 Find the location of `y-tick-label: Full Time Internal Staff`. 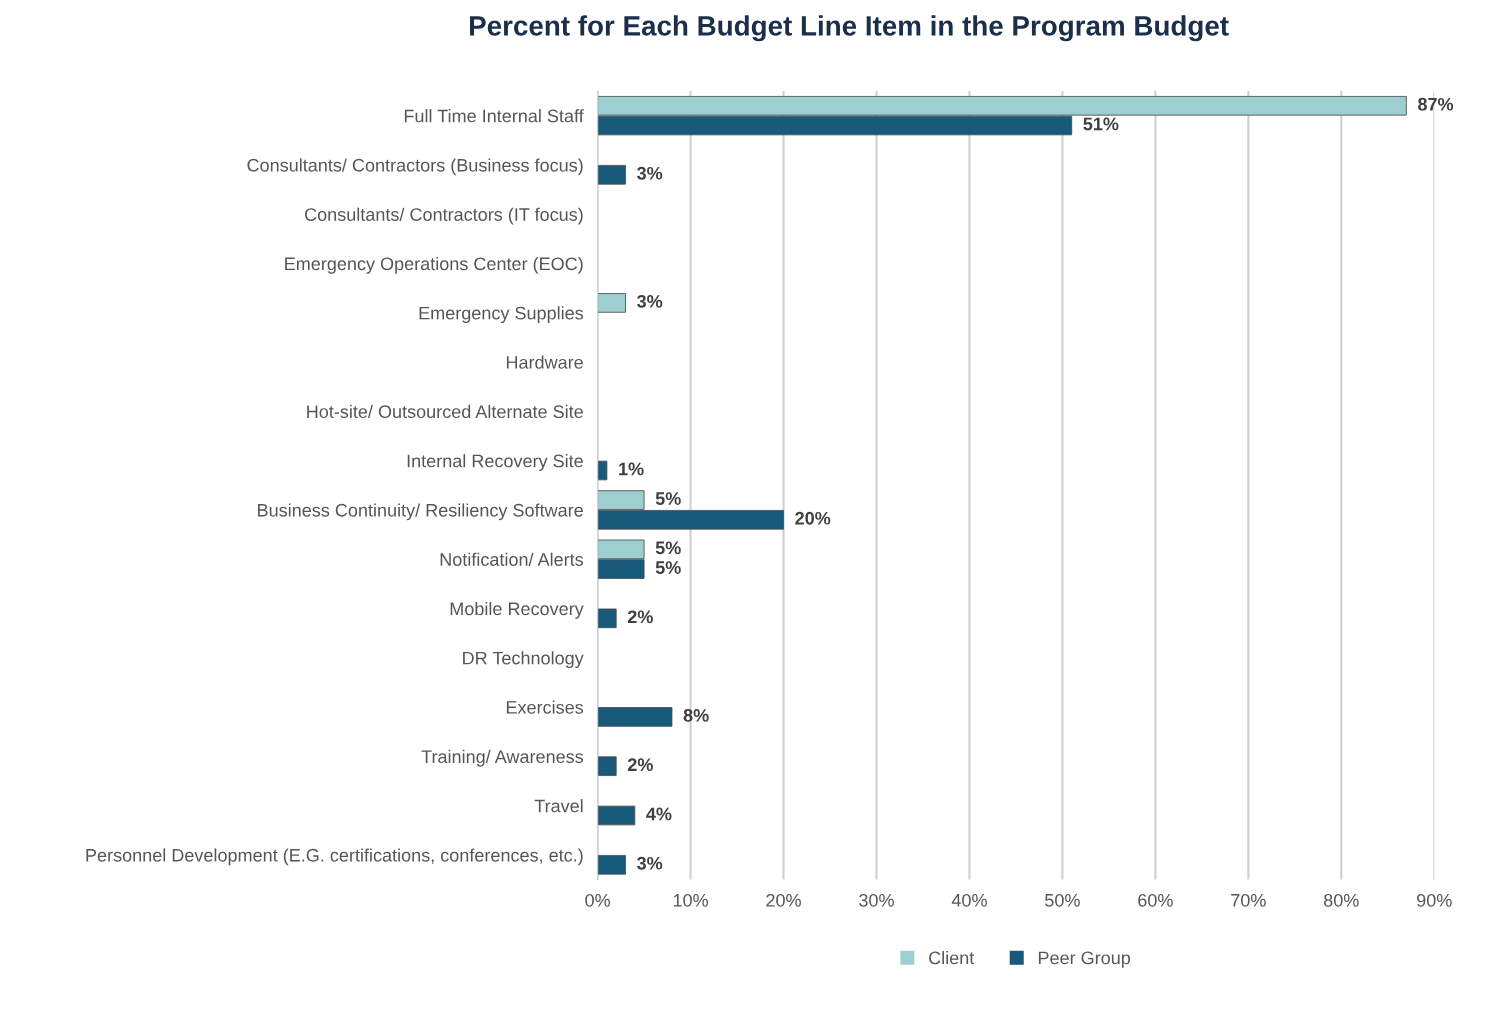

y-tick-label: Full Time Internal Staff is located at coordinates (494, 116).